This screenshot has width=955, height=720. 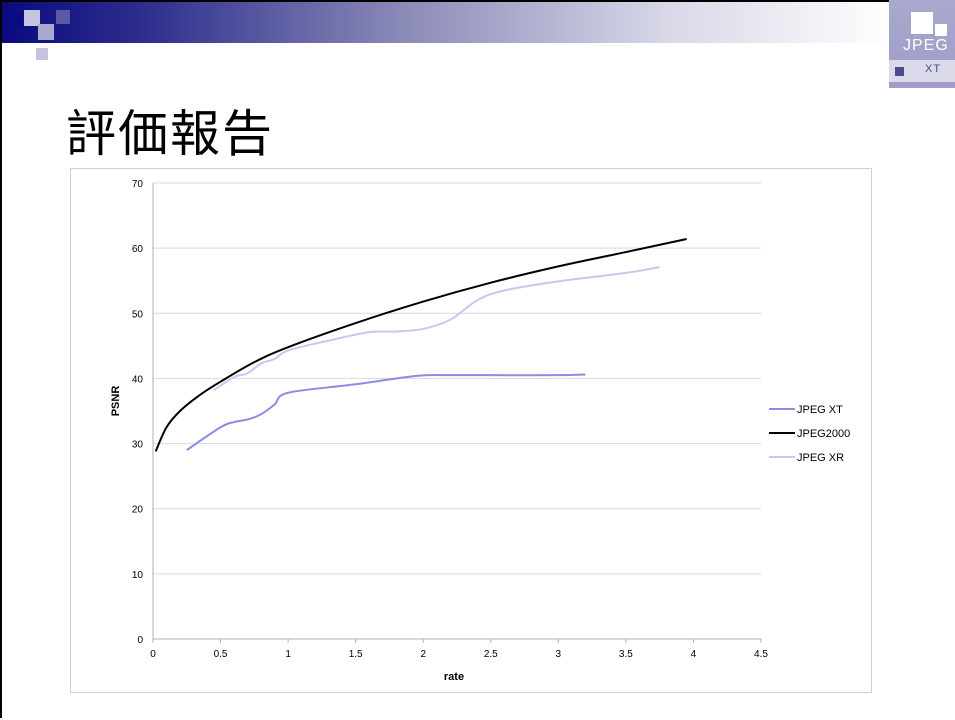 I want to click on legend-label-jpeg2000: JPEG2000, so click(x=823, y=434).